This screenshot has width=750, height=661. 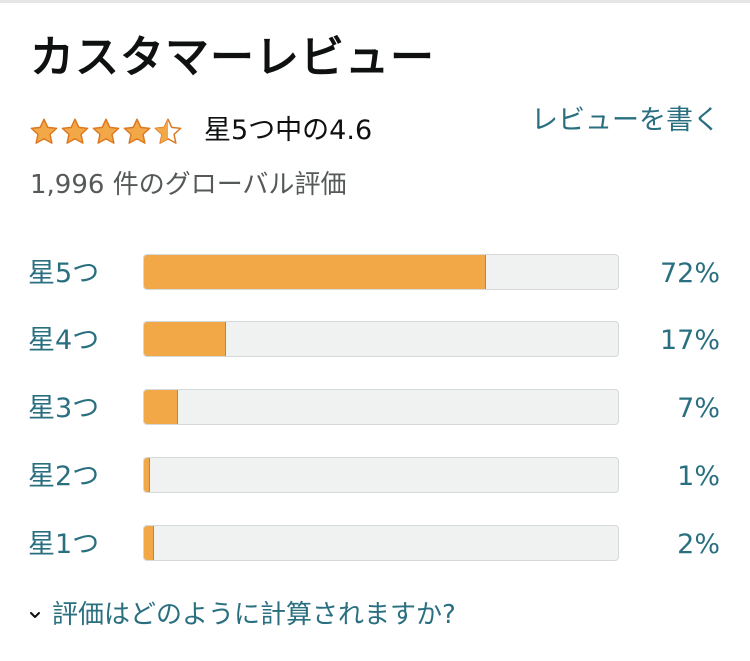 What do you see at coordinates (698, 408) in the screenshot?
I see `histogram-percent: 7%` at bounding box center [698, 408].